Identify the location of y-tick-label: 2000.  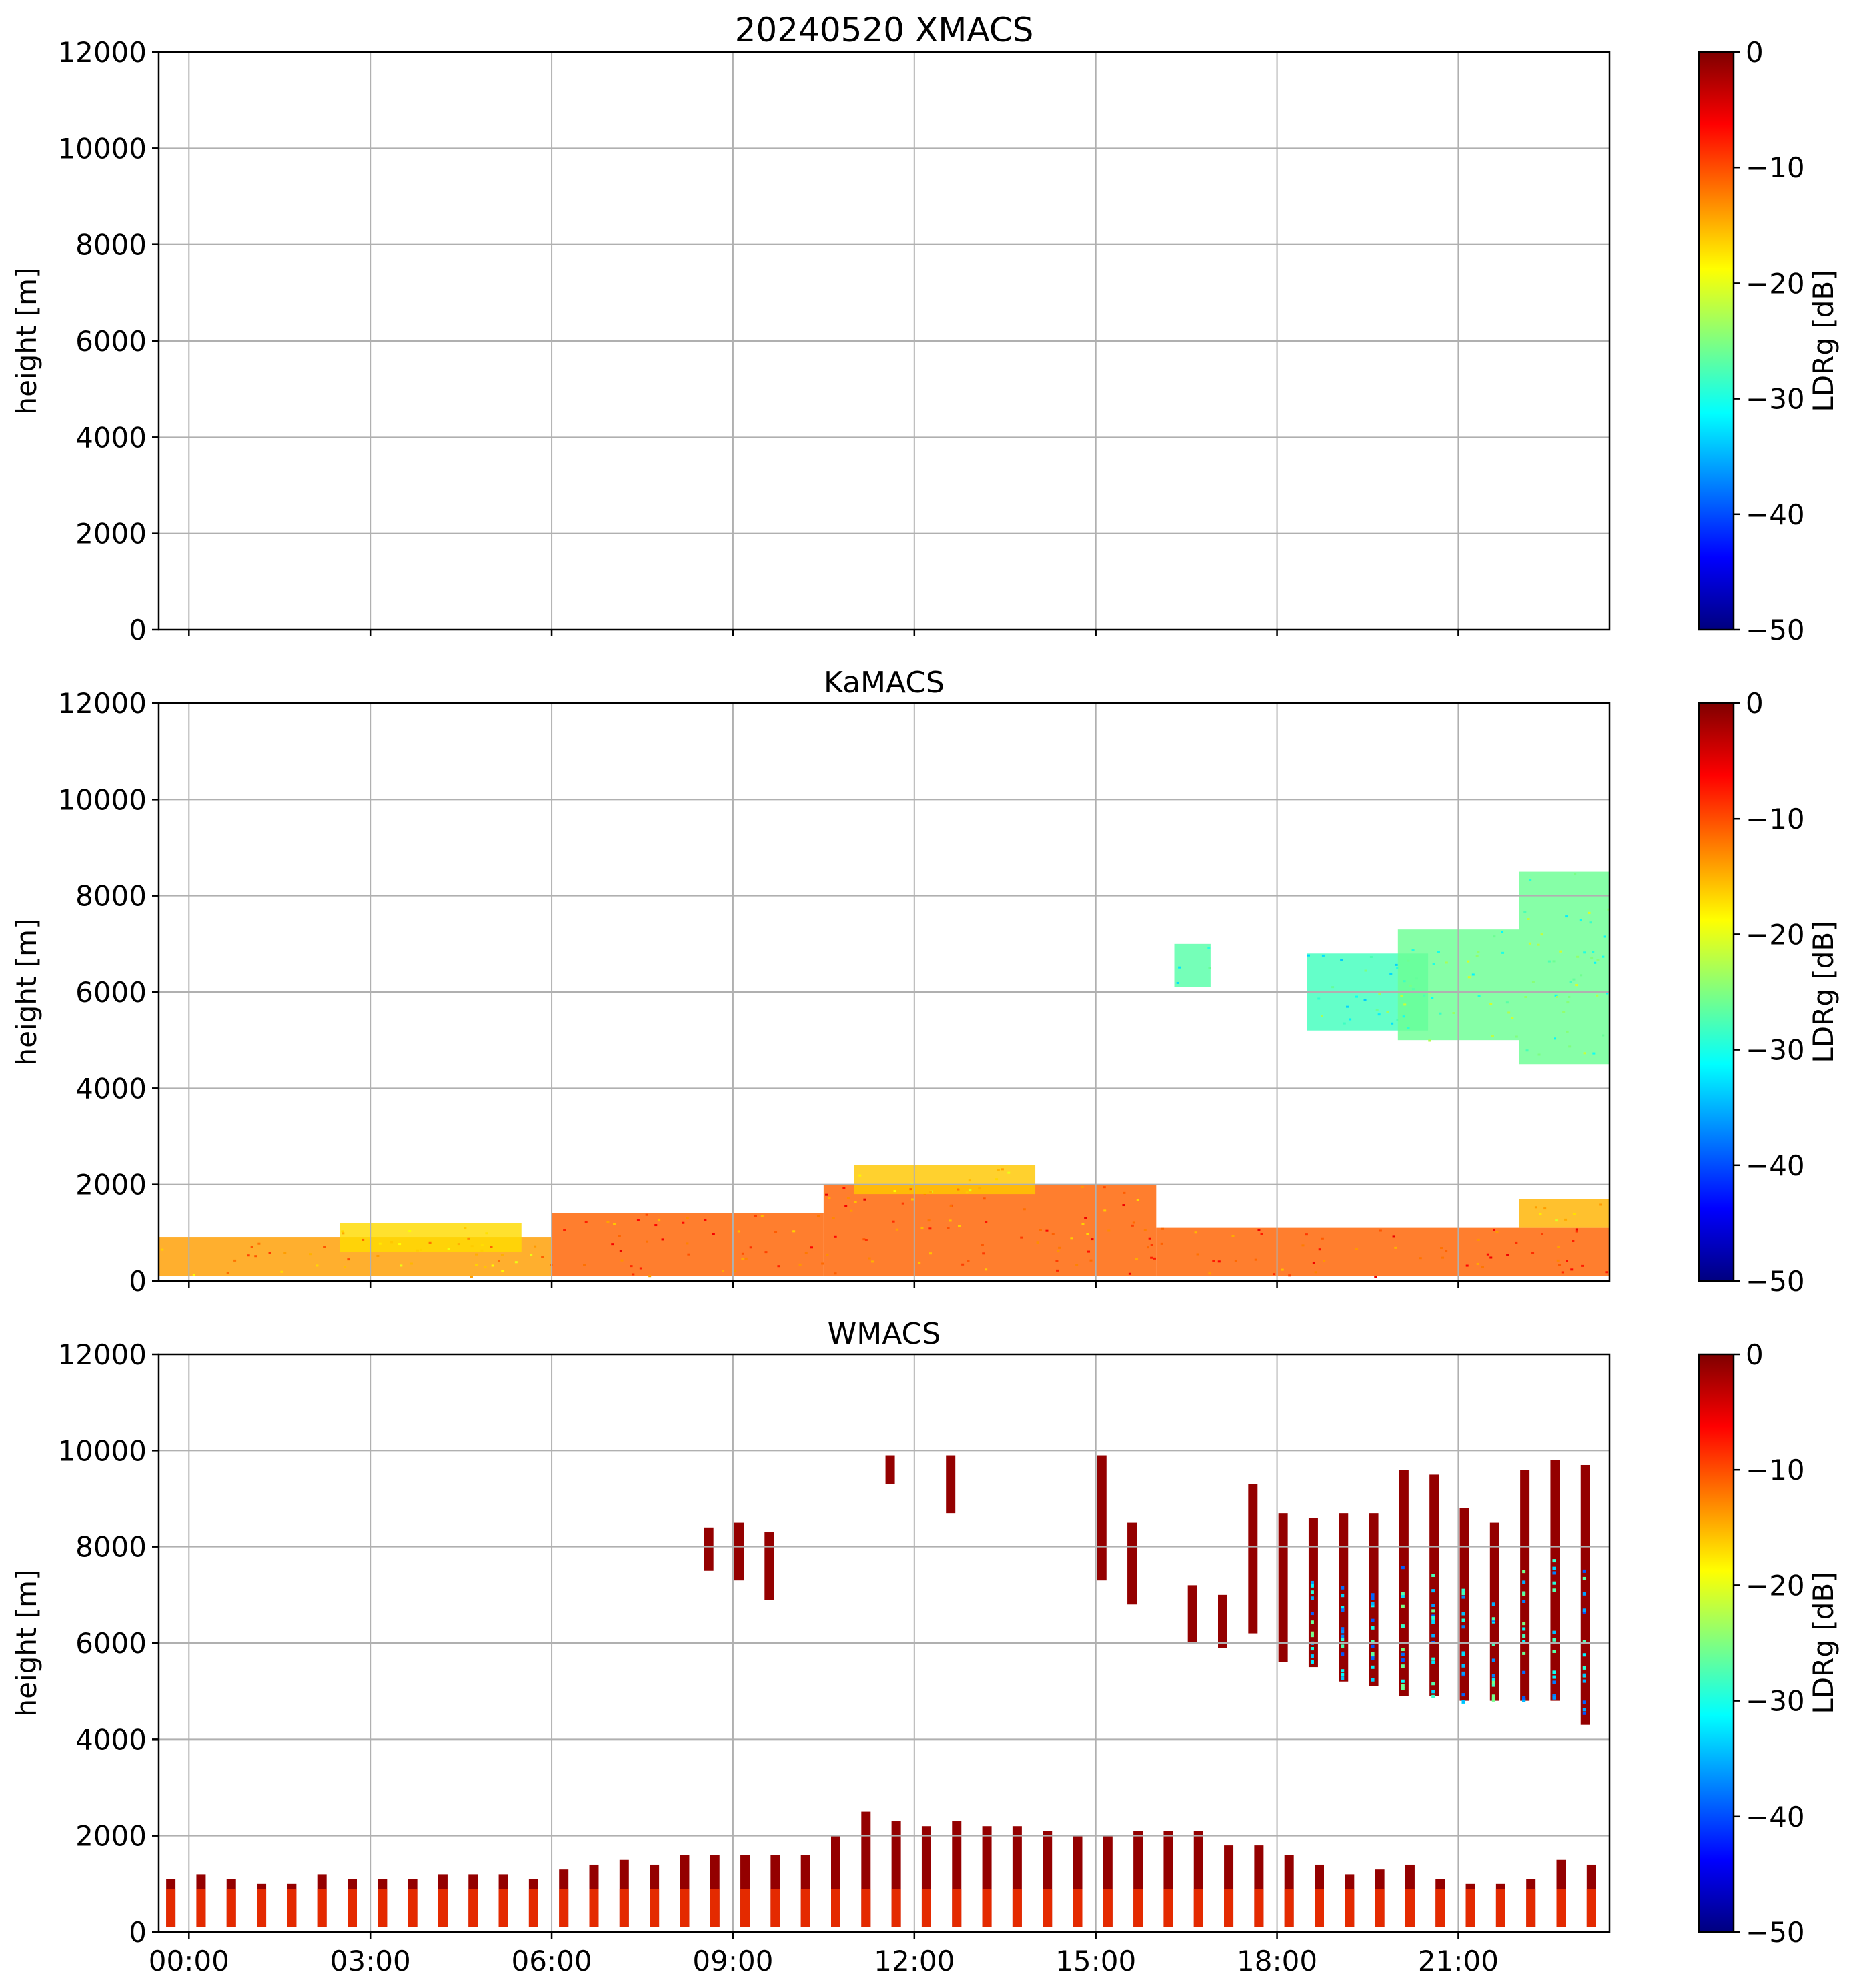
(111, 1185).